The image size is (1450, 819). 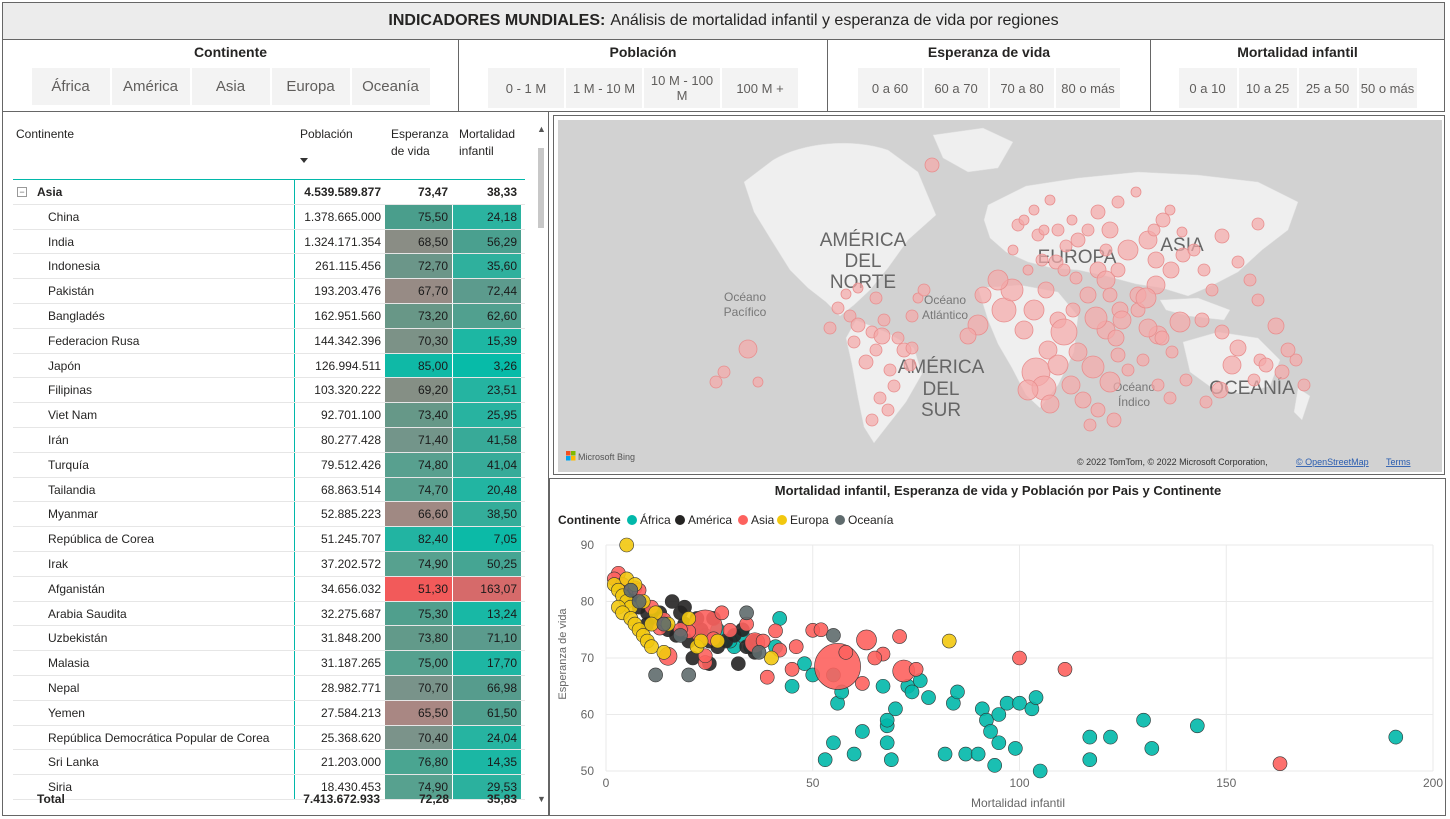 I want to click on filter-chip-continente: Europa, so click(x=310, y=86).